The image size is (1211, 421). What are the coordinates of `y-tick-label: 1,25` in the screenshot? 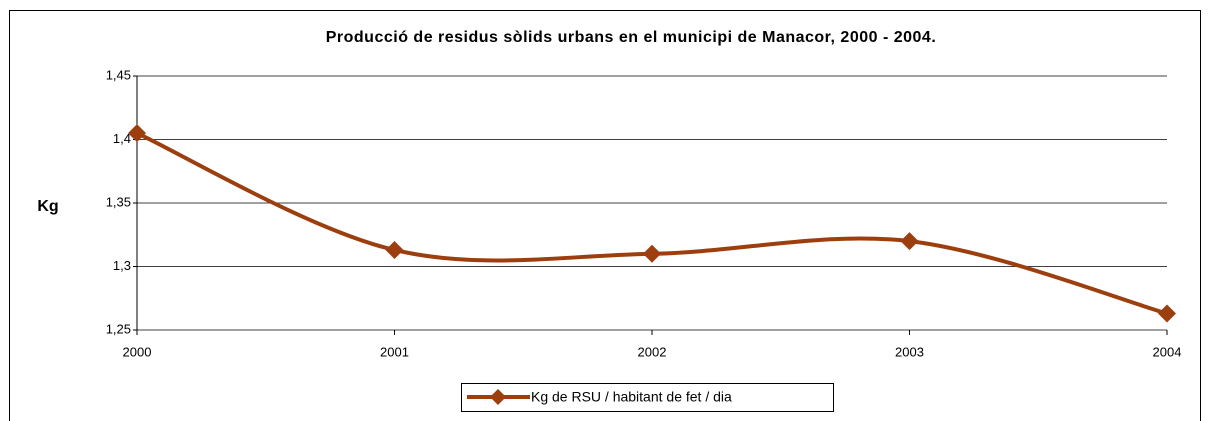 It's located at (118, 328).